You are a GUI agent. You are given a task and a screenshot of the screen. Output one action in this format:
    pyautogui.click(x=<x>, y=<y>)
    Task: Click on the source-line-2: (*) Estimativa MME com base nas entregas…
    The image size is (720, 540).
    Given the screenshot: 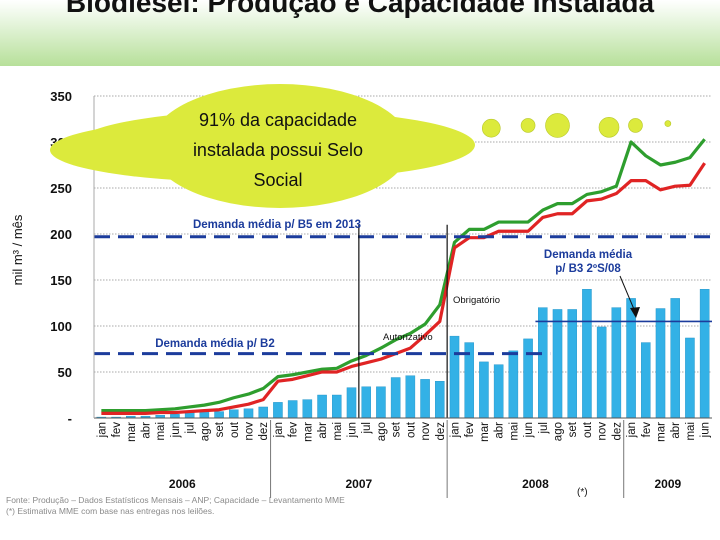 What is the action you would take?
    pyautogui.click(x=110, y=511)
    